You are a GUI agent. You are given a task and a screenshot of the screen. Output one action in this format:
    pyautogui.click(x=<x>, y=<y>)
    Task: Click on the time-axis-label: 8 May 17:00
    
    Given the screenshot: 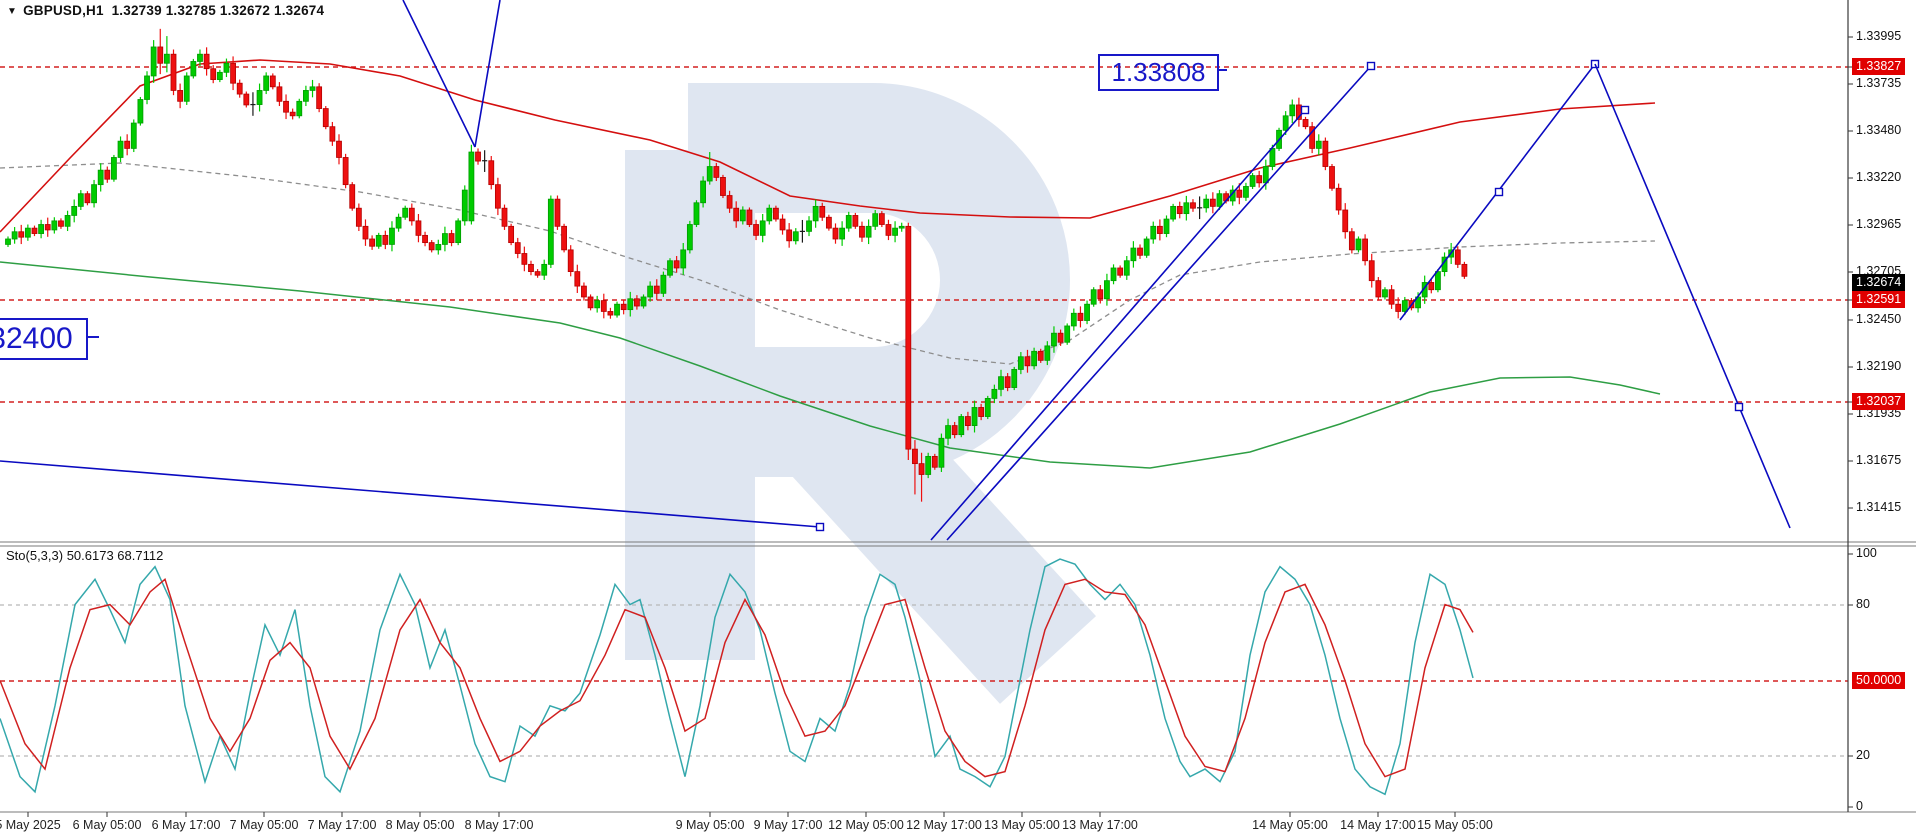 What is the action you would take?
    pyautogui.click(x=499, y=825)
    